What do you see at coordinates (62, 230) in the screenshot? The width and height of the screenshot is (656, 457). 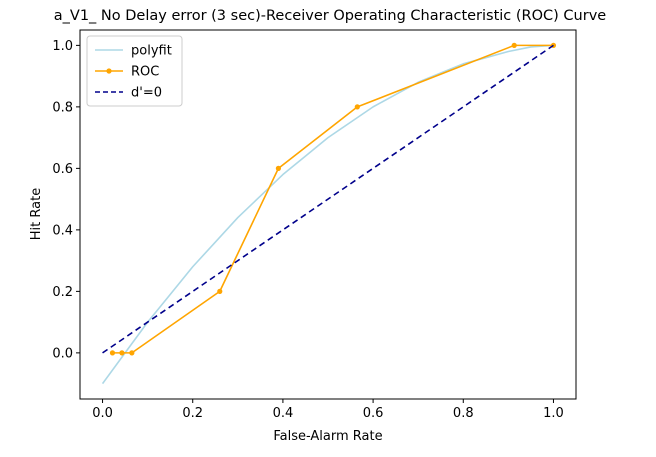 I see `y-tick-label: 0.4` at bounding box center [62, 230].